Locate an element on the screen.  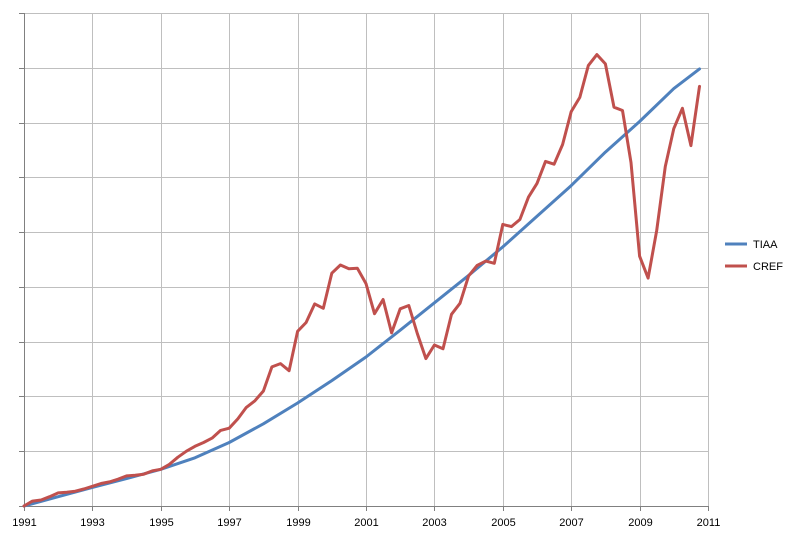
x-tick-label: 2011 is located at coordinates (709, 523).